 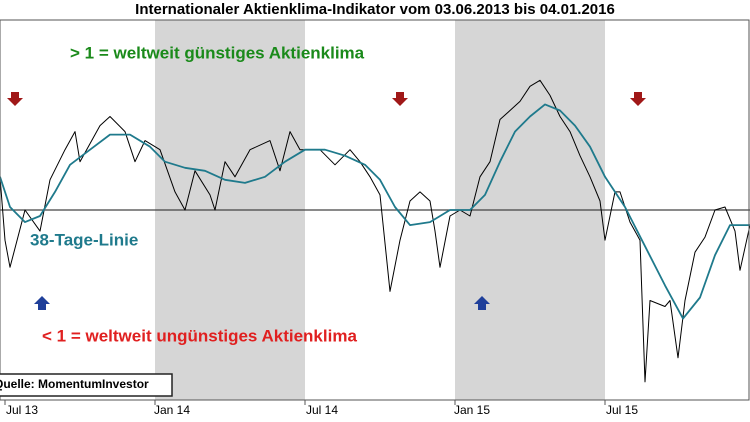 I want to click on x-tick-label: Jan 15, so click(x=472, y=410).